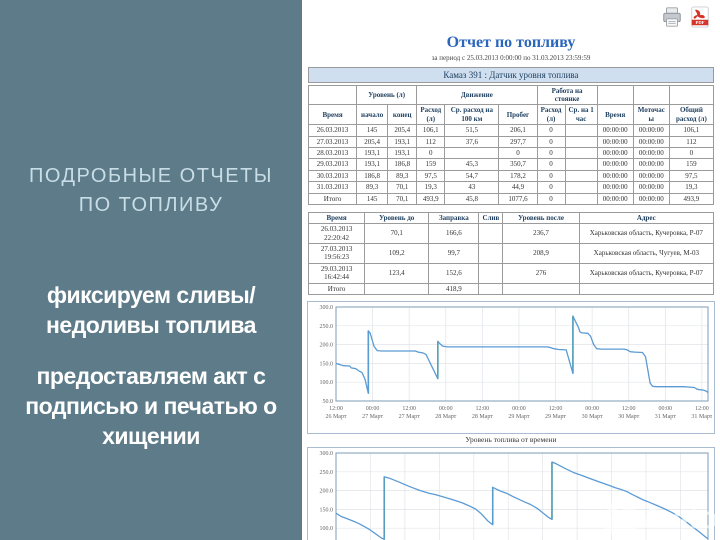 The width and height of the screenshot is (720, 540). I want to click on table-cell: 51,5, so click(472, 130).